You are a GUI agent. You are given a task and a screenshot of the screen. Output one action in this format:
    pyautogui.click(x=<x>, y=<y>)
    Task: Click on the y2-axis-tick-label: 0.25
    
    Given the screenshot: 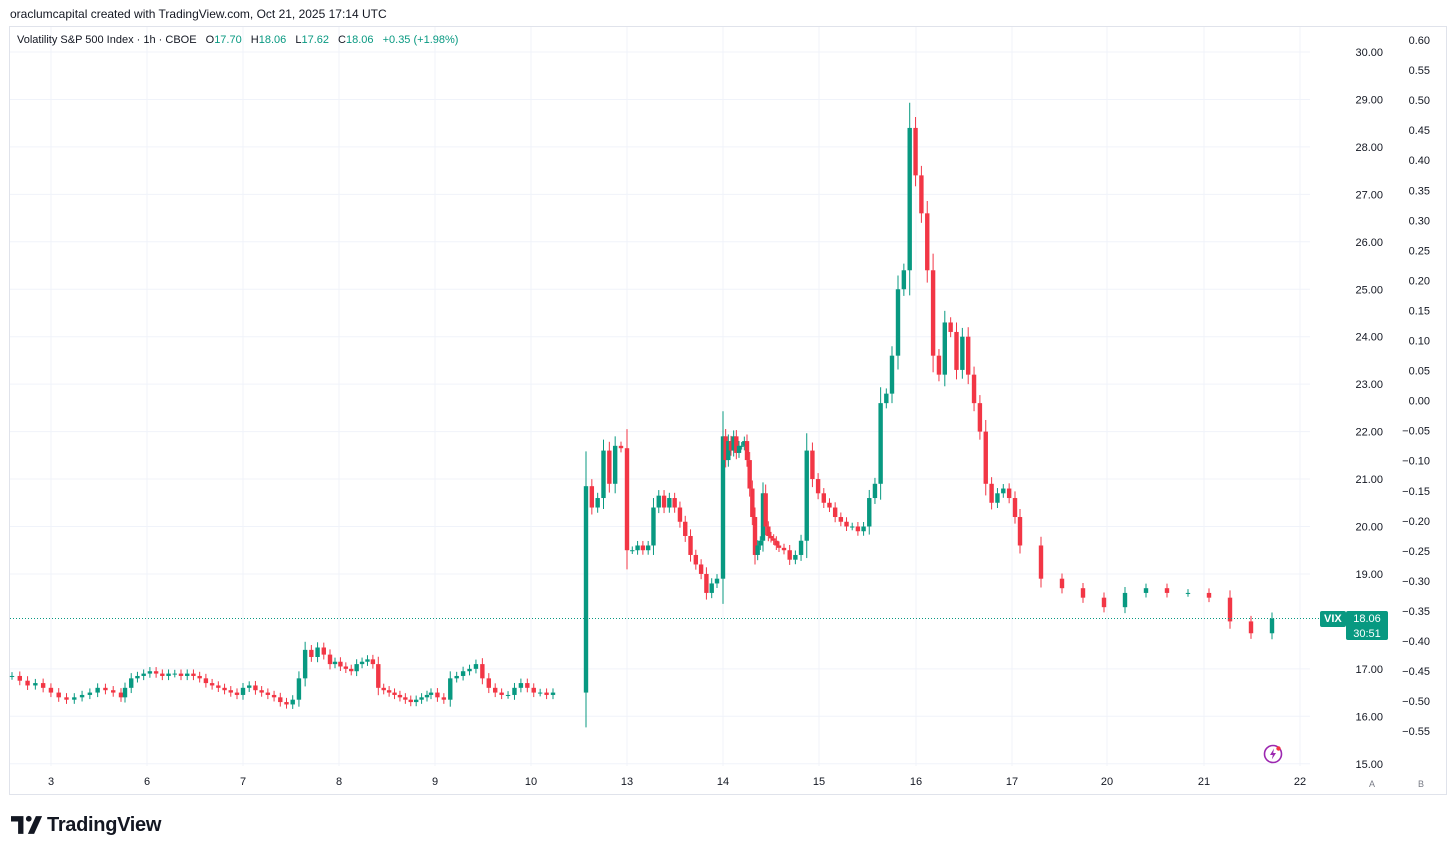 What is the action you would take?
    pyautogui.click(x=1419, y=251)
    